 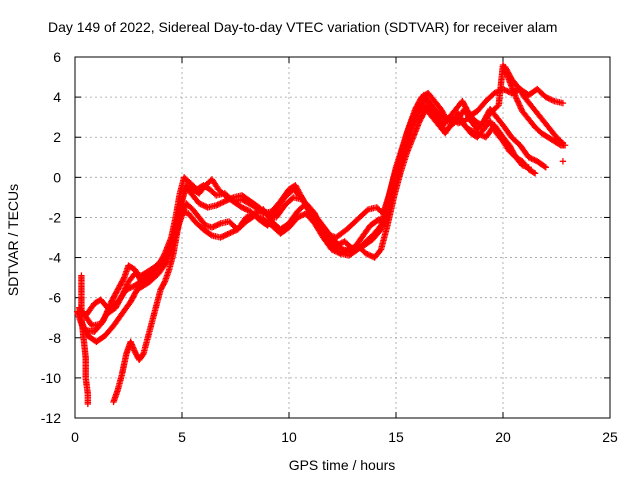 I want to click on x-axis-label: GPS time / hours, so click(x=342, y=465).